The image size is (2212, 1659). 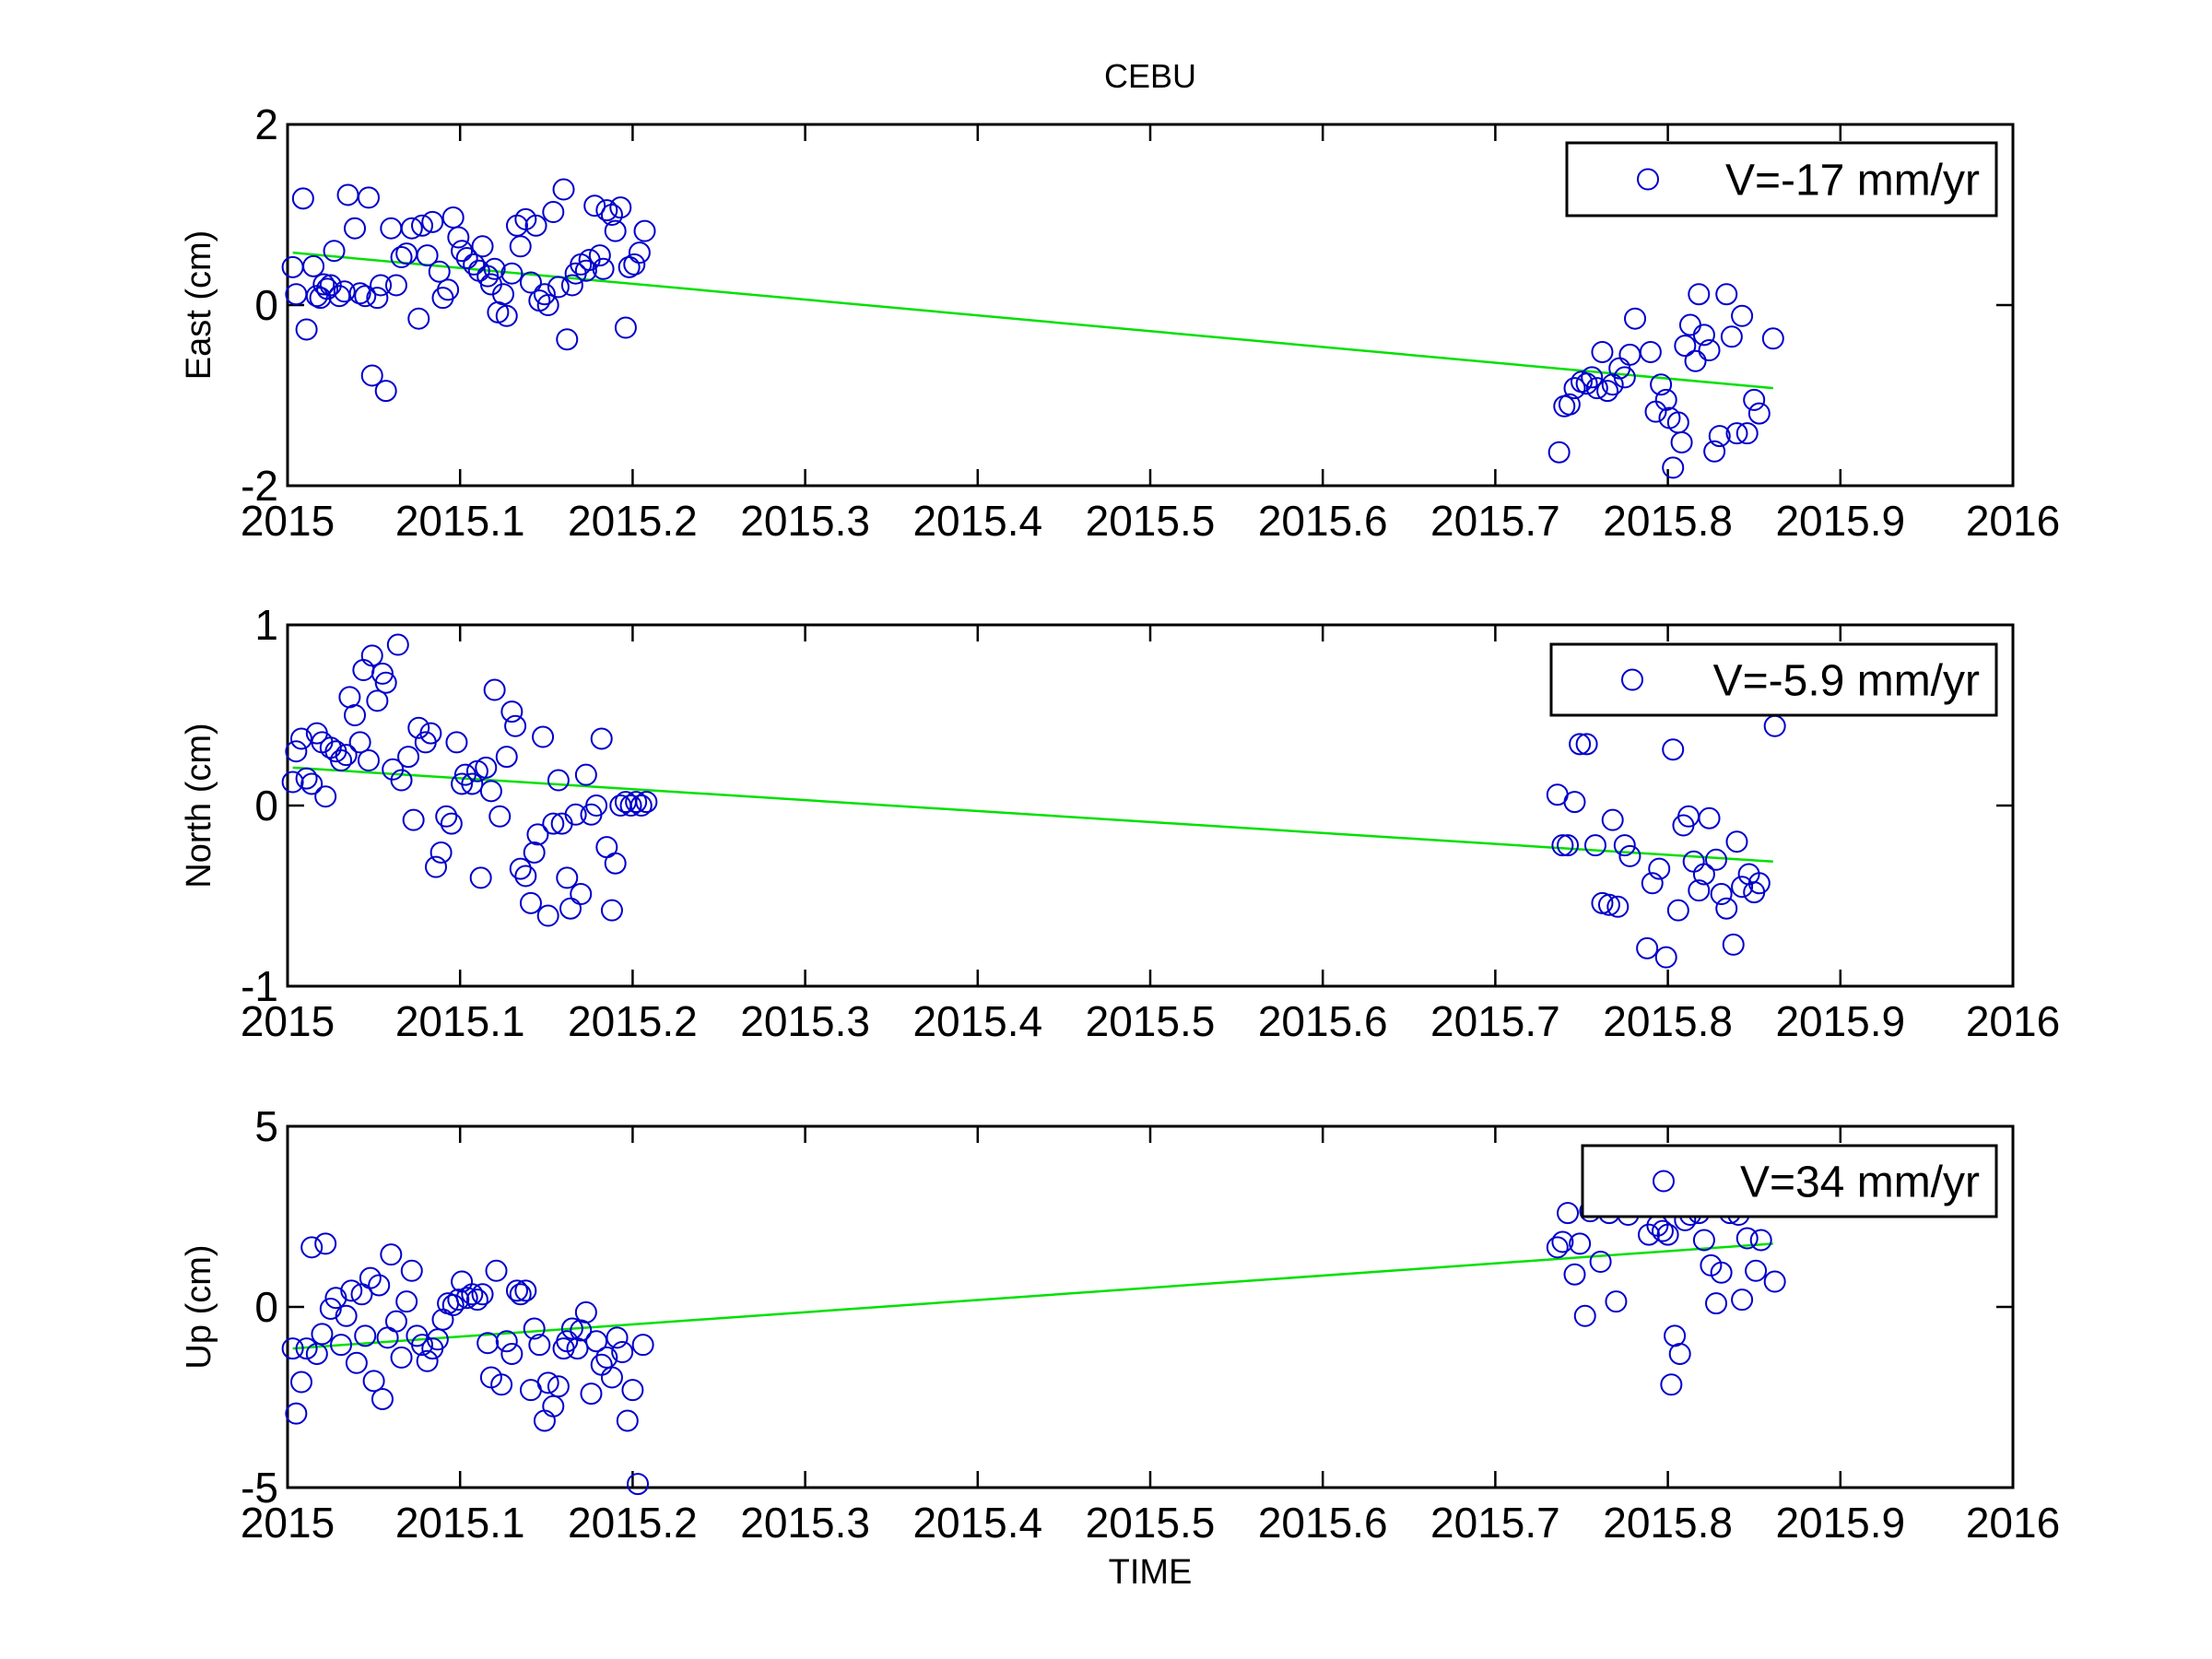 I want to click on y-tick-label: -2, so click(x=259, y=486).